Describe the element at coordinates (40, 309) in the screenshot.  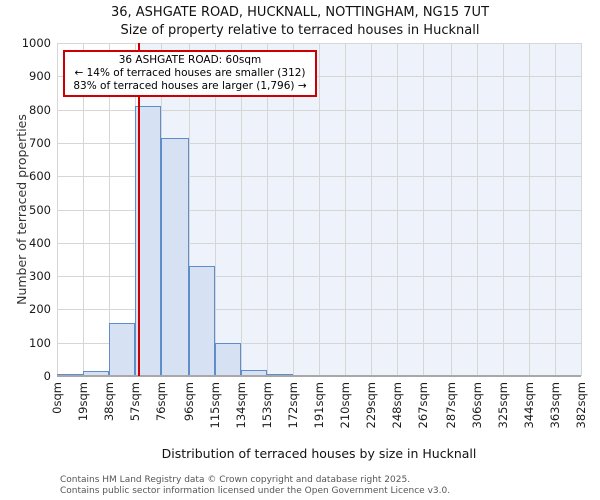
I see `y-tick-label: 200` at that location.